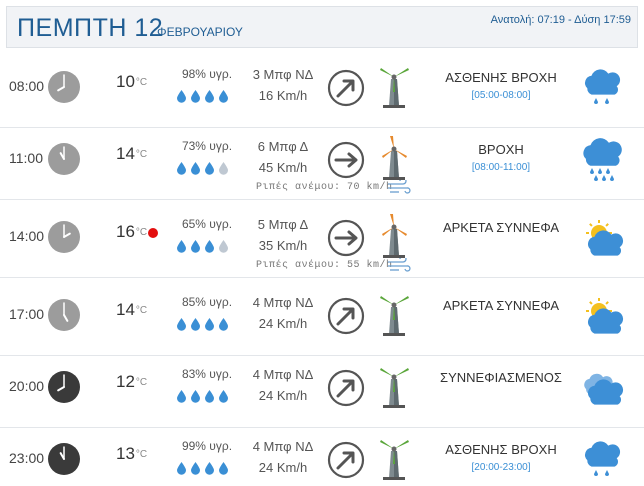 This screenshot has width=644, height=486. Describe the element at coordinates (125, 381) in the screenshot. I see `temperature-value: 12` at that location.